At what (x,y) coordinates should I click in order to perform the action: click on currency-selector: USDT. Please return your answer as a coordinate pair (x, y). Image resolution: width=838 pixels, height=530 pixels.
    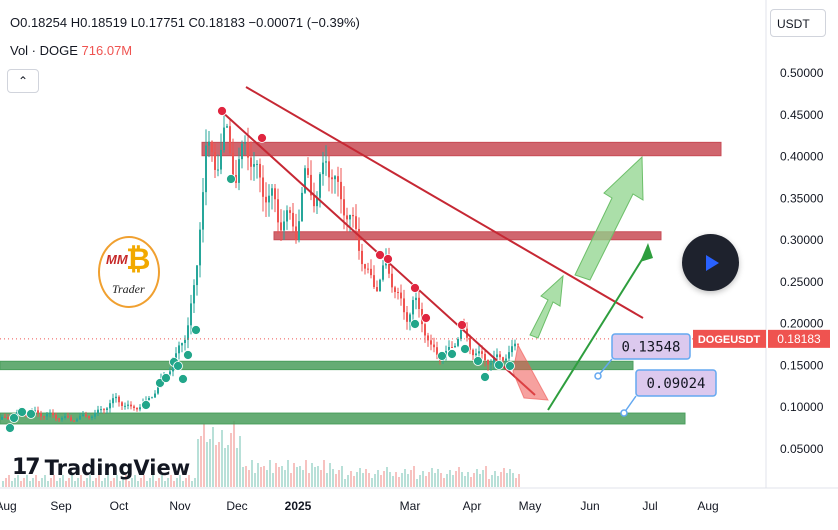
    Looking at the image, I should click on (798, 23).